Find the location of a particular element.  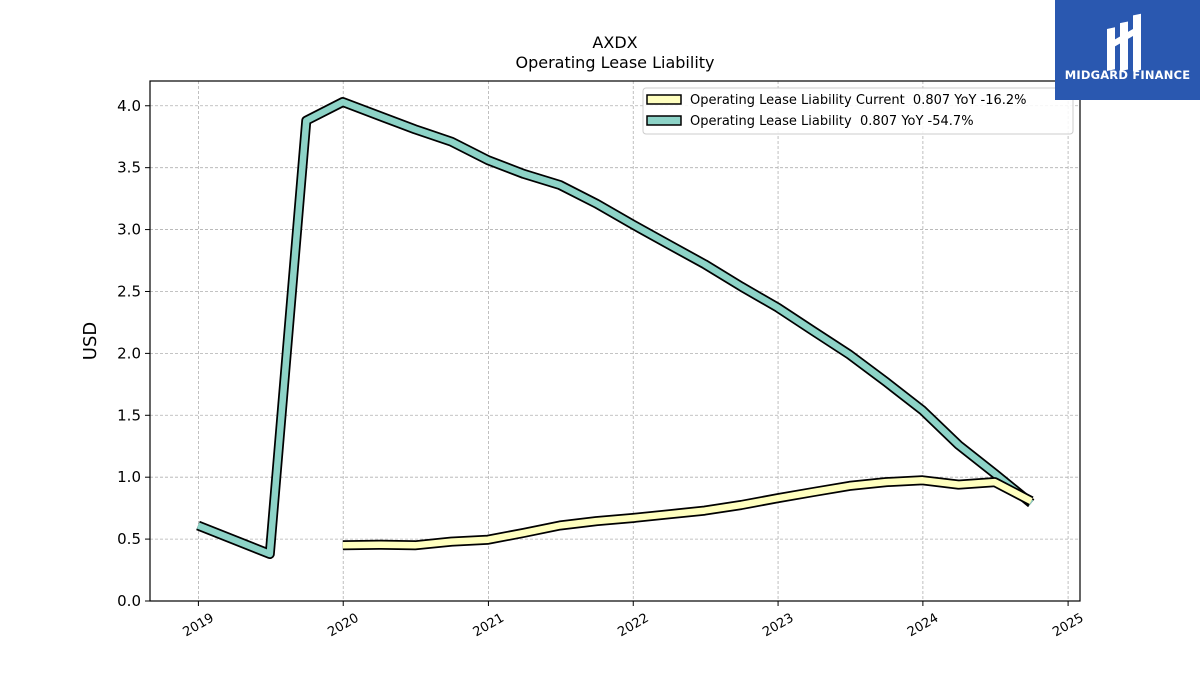

x-tick-label: 2021 is located at coordinates (489, 626).